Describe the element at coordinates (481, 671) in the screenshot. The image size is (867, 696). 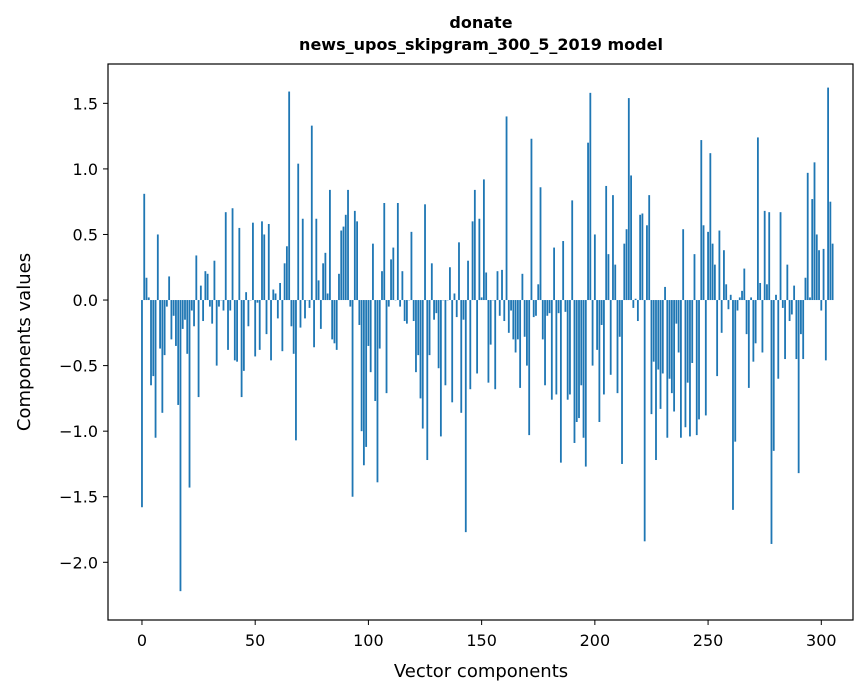
I see `x-axis-label: Vector components` at that location.